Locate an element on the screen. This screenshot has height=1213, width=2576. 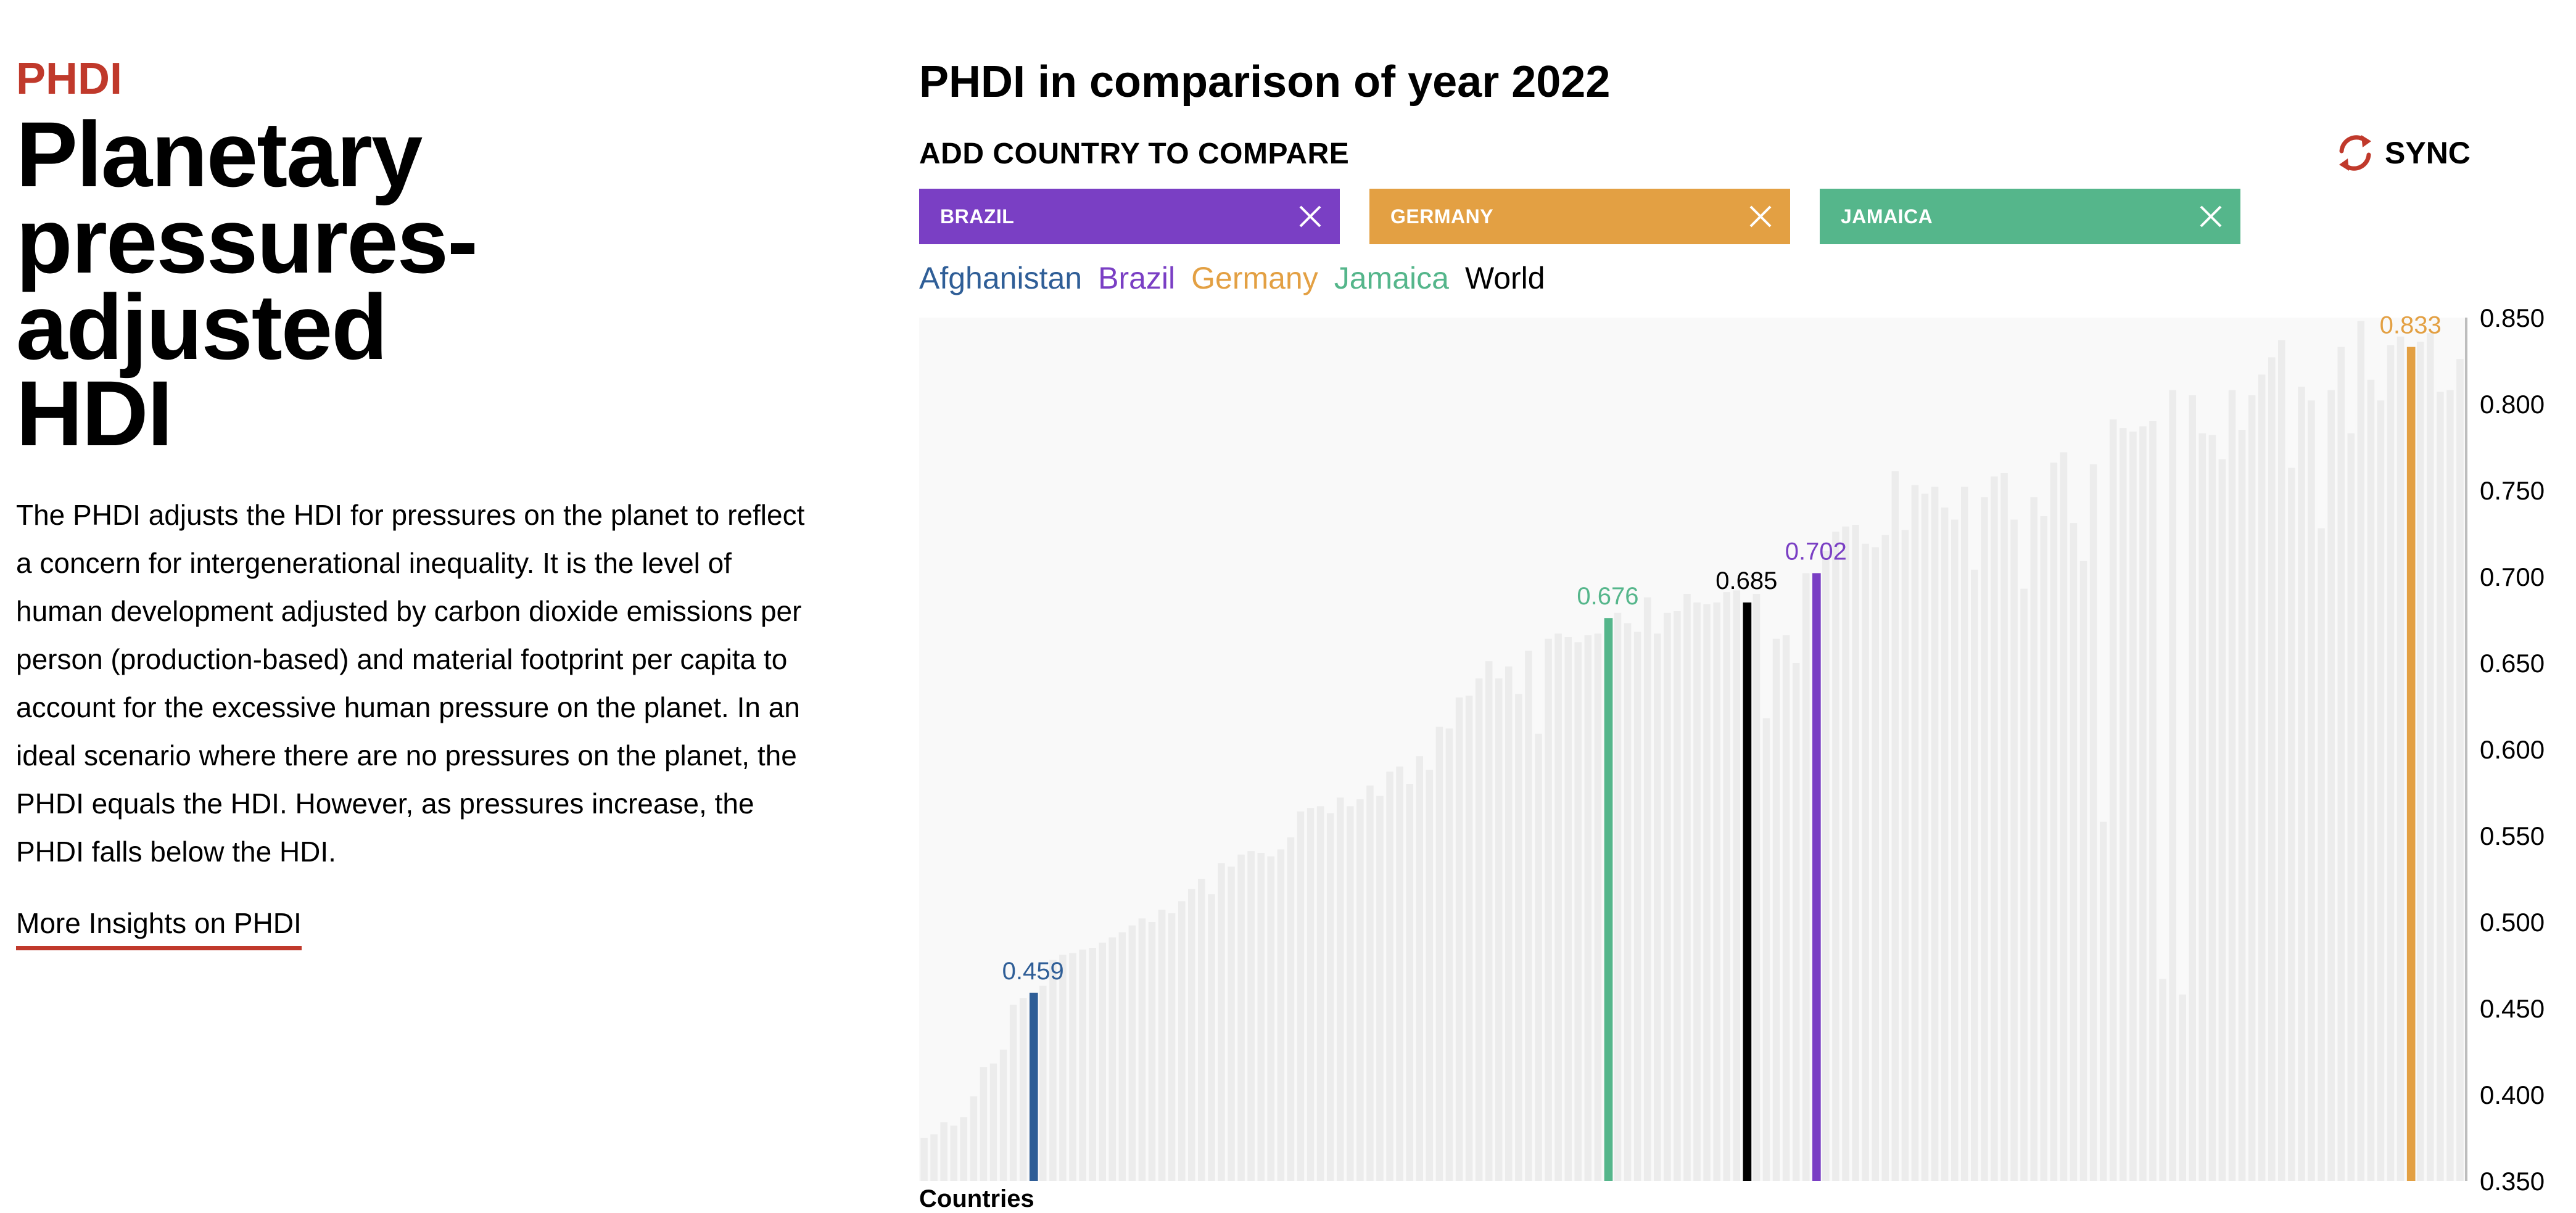
more-insights-link: More Insights on PHDI is located at coordinates (159, 927).